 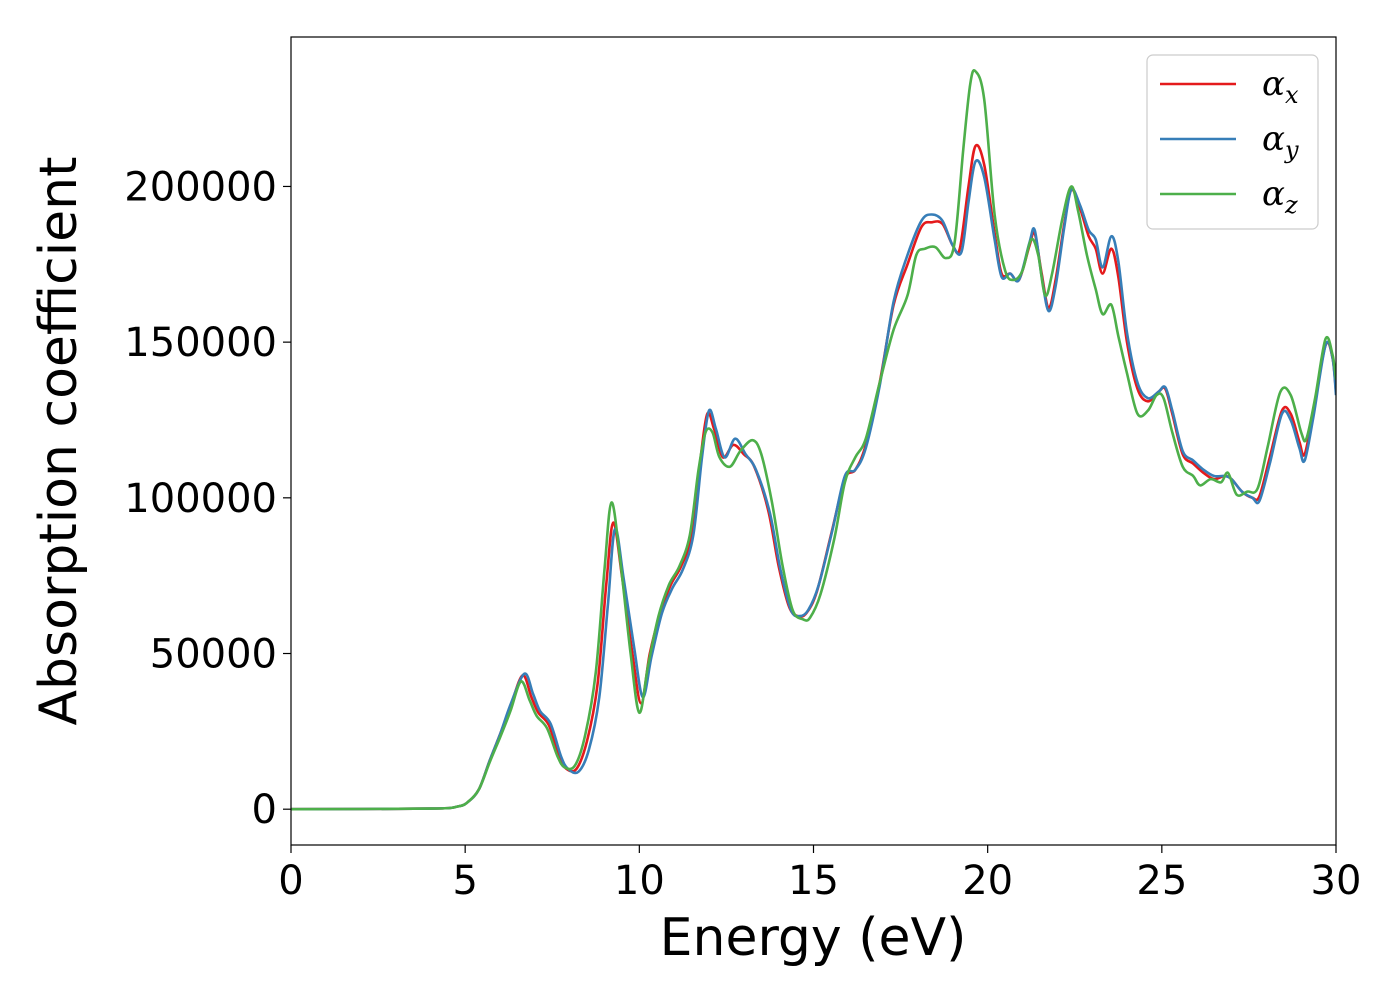 I want to click on legend-label-alpha-z: αz, so click(x=1280, y=196).